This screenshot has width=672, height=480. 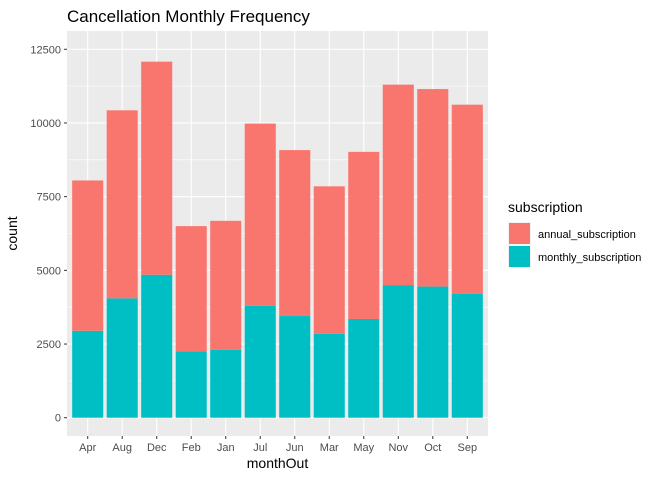 I want to click on x-tick-label: May, so click(x=363, y=448).